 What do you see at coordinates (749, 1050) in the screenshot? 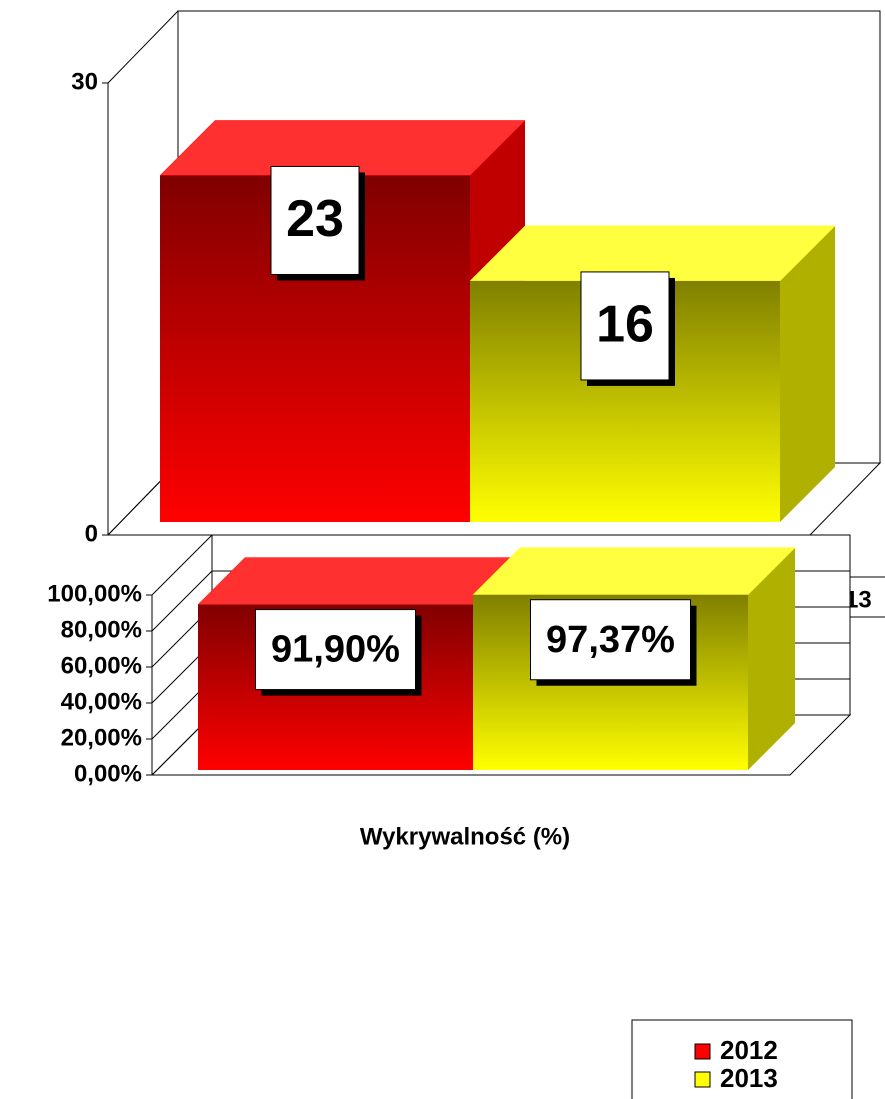
I see `legend-label: 2012` at bounding box center [749, 1050].